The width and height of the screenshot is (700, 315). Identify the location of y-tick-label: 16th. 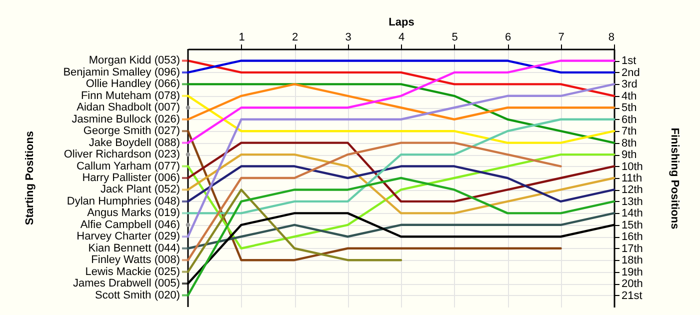
(632, 237).